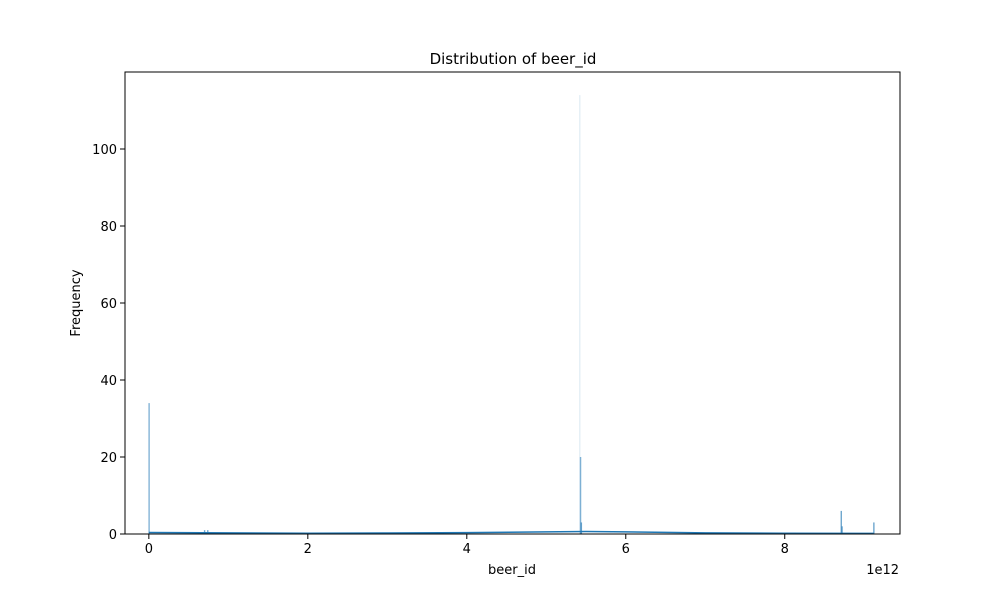  What do you see at coordinates (76, 302) in the screenshot?
I see `y-axis-label: Frequency` at bounding box center [76, 302].